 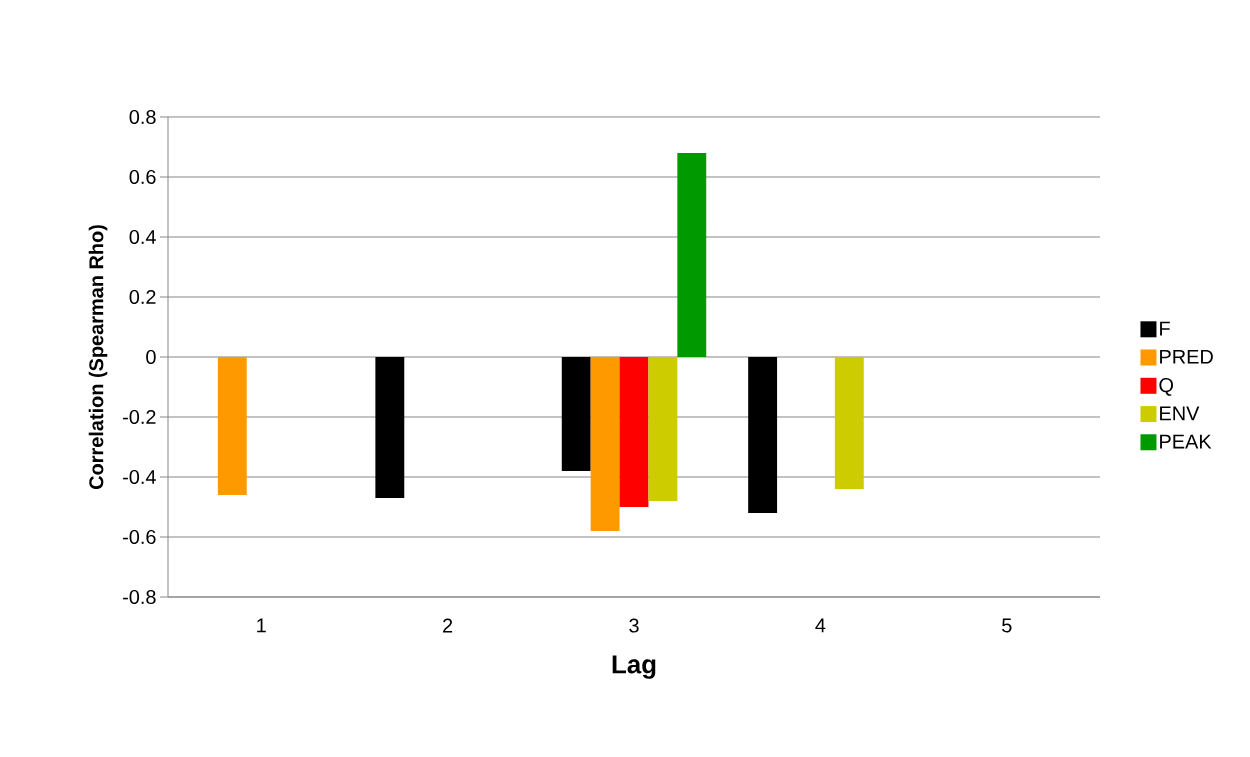 What do you see at coordinates (1186, 356) in the screenshot?
I see `legend-label: PRED` at bounding box center [1186, 356].